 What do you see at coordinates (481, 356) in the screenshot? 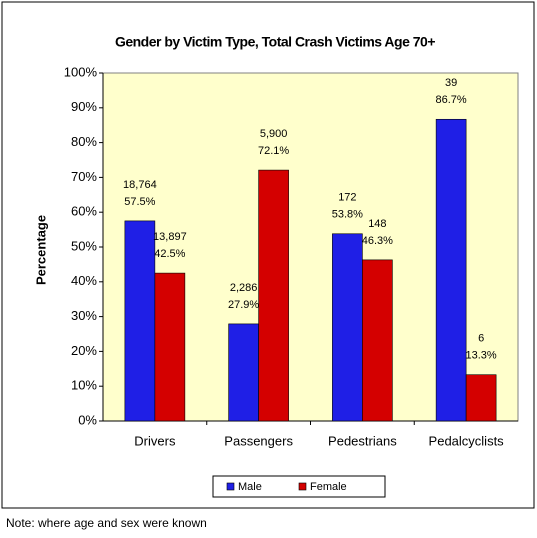
I see `value-label: 13.3%` at bounding box center [481, 356].